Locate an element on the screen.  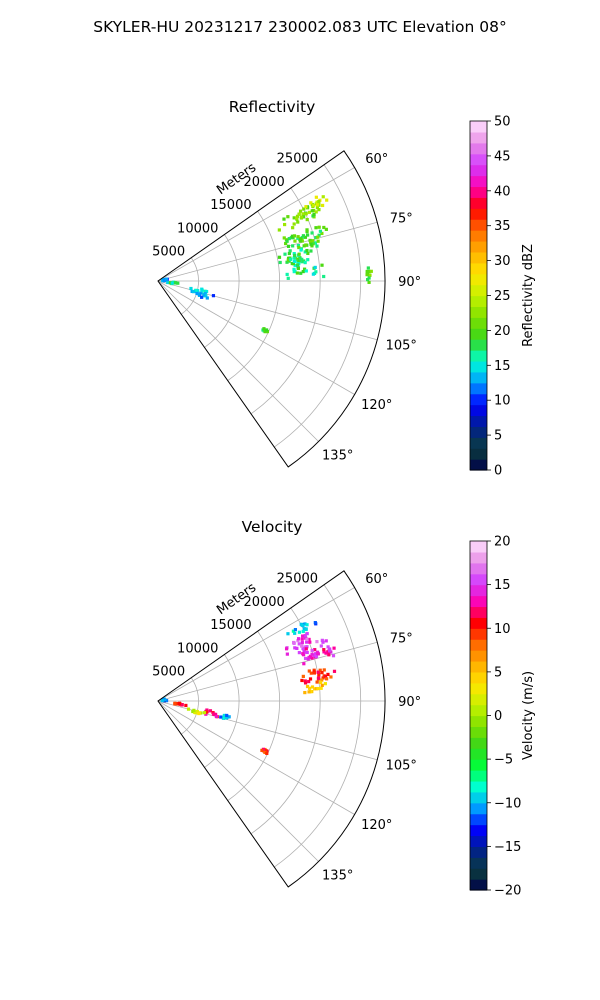
reflectivity-colorbar-label: Reflectivity dBZ is located at coordinates (528, 295).